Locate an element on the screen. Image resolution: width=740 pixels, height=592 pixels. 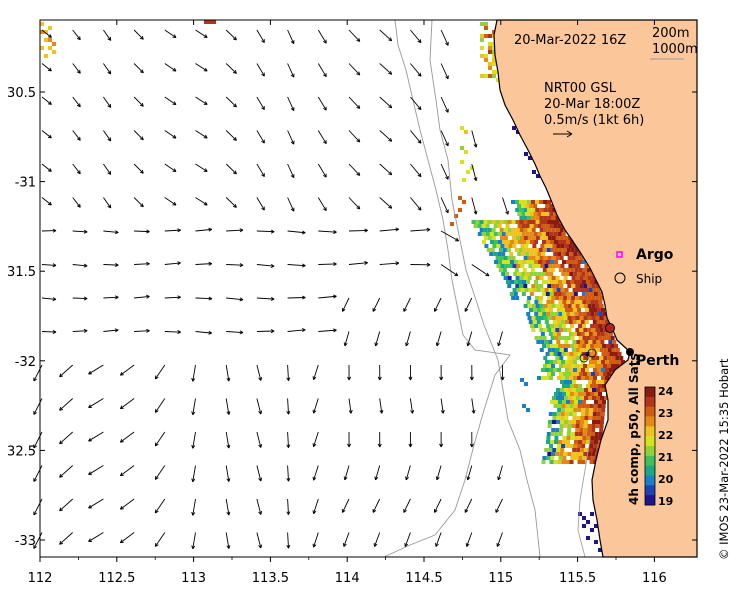
isobath-200m-label: 200m is located at coordinates (670, 33).